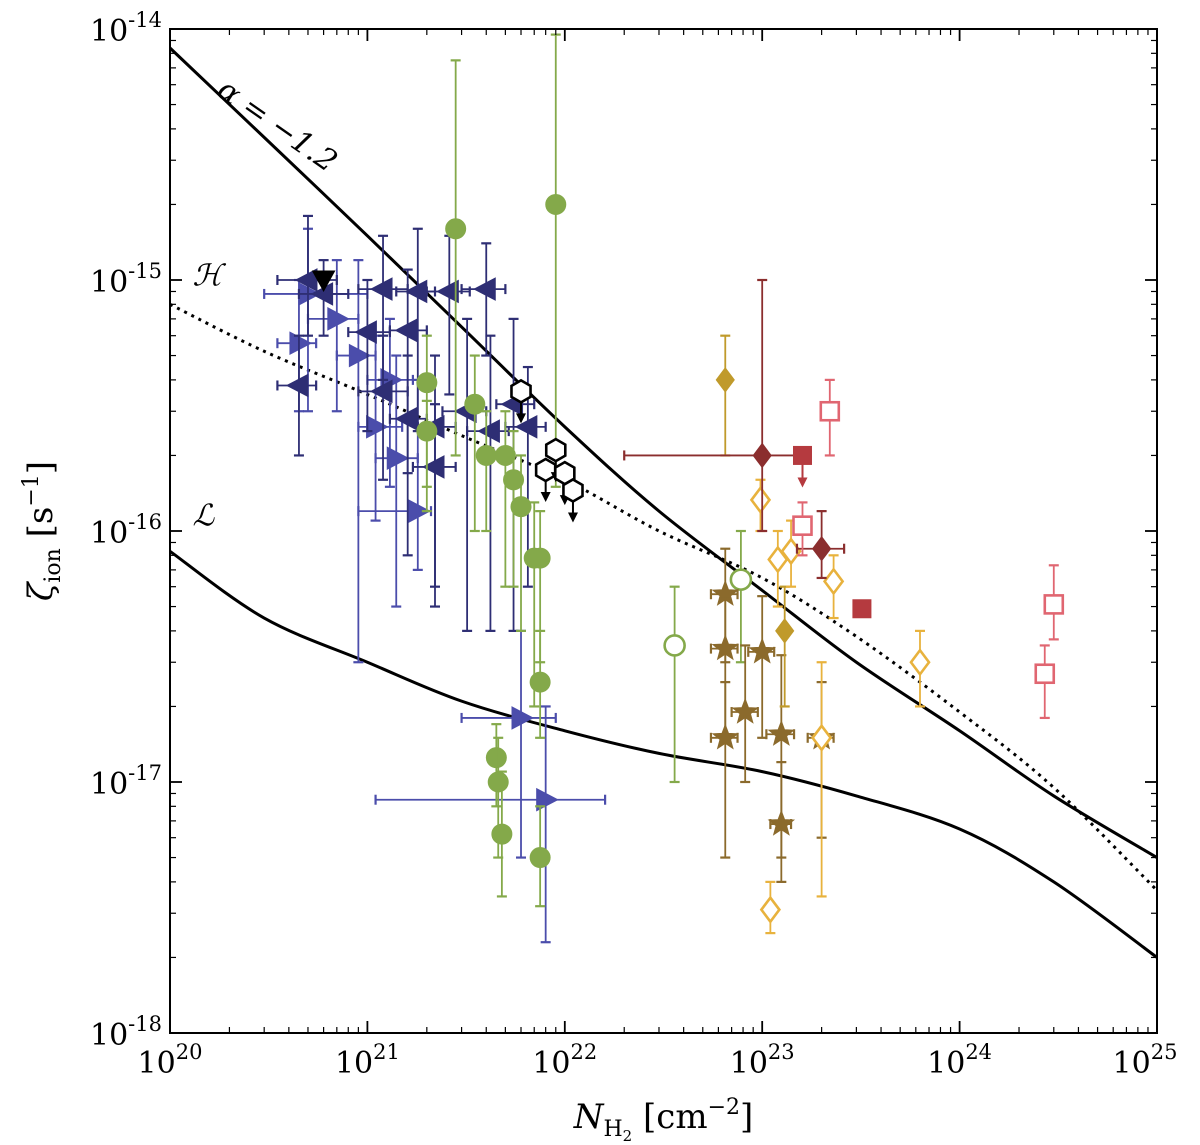 The image size is (1200, 1145). Describe the element at coordinates (367, 1060) in the screenshot. I see `x-tick-label: 1021` at that location.